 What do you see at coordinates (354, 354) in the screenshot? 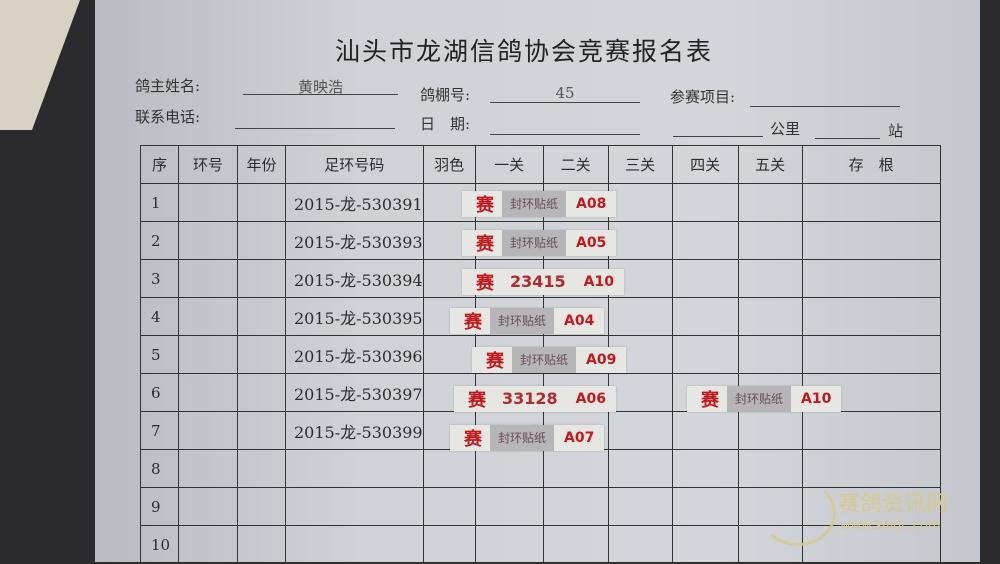
I see `ring-number: 2015-龙-530396` at bounding box center [354, 354].